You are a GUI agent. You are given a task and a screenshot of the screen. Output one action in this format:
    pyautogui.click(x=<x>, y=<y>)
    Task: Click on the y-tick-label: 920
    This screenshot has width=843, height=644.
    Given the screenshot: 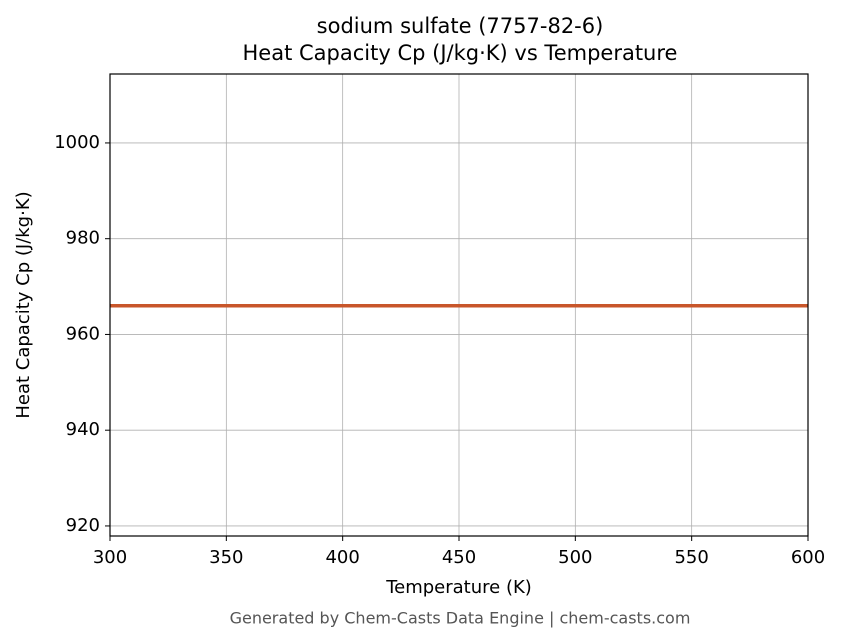 What is the action you would take?
    pyautogui.click(x=83, y=525)
    